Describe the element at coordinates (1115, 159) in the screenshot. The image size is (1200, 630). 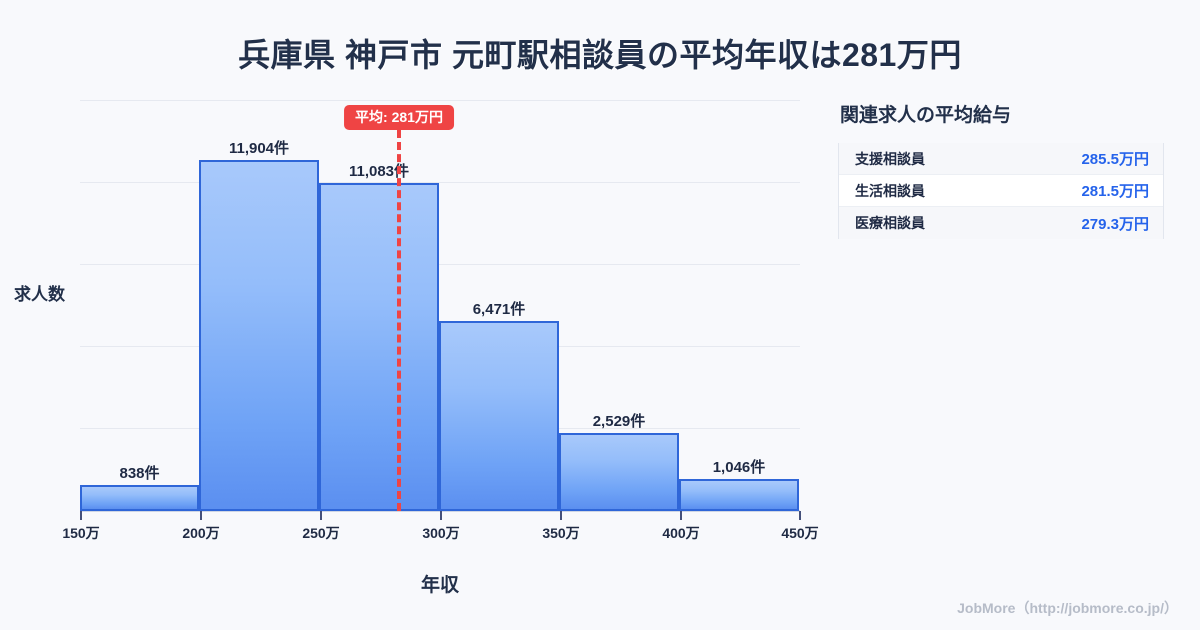
I see `related-job-value: 285.5万円` at that location.